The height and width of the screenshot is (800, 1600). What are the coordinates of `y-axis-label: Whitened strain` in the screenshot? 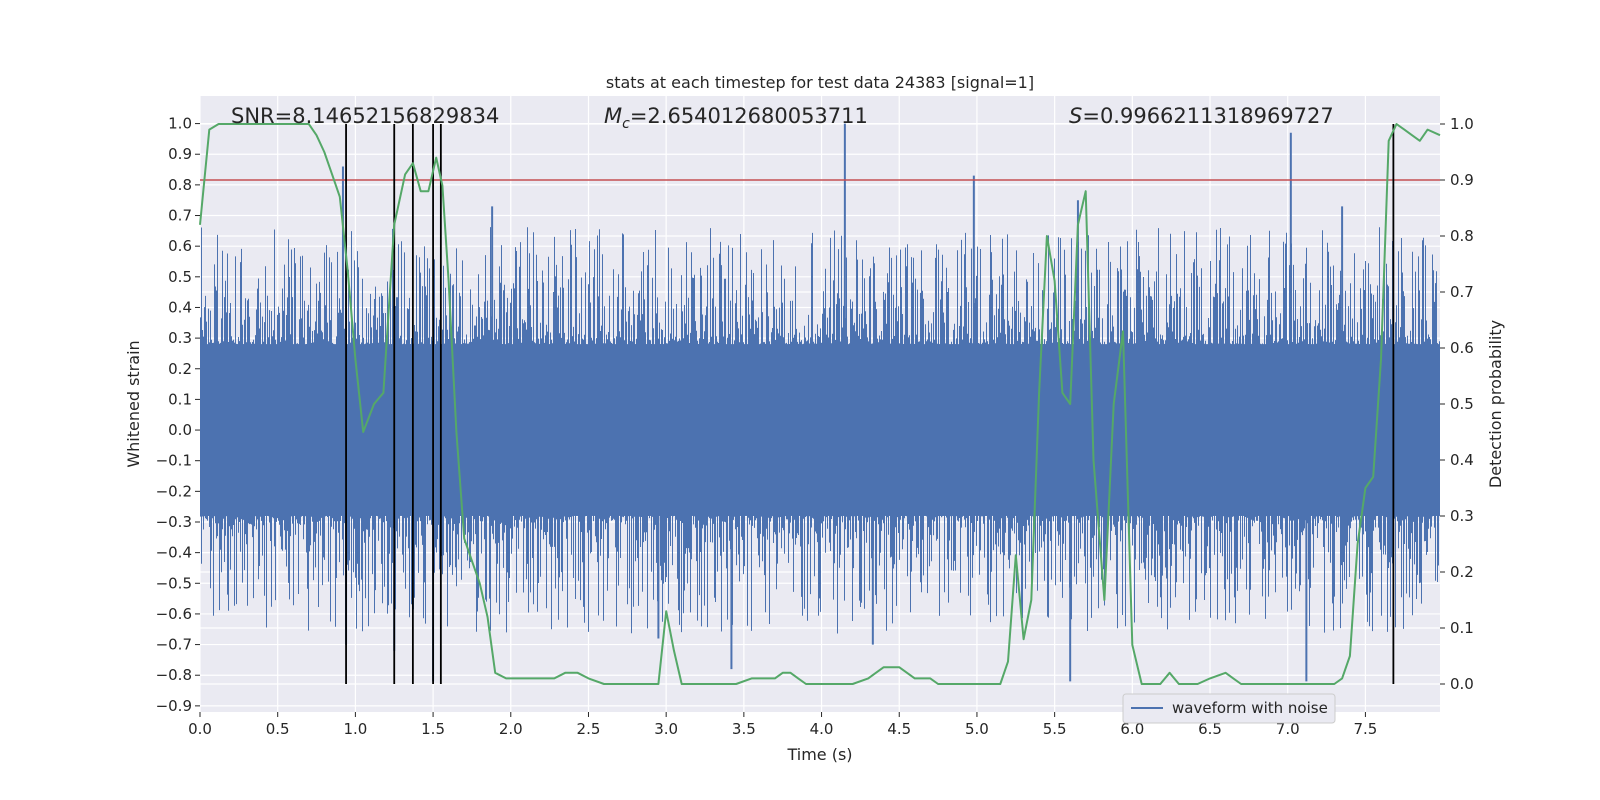 It's located at (133, 403).